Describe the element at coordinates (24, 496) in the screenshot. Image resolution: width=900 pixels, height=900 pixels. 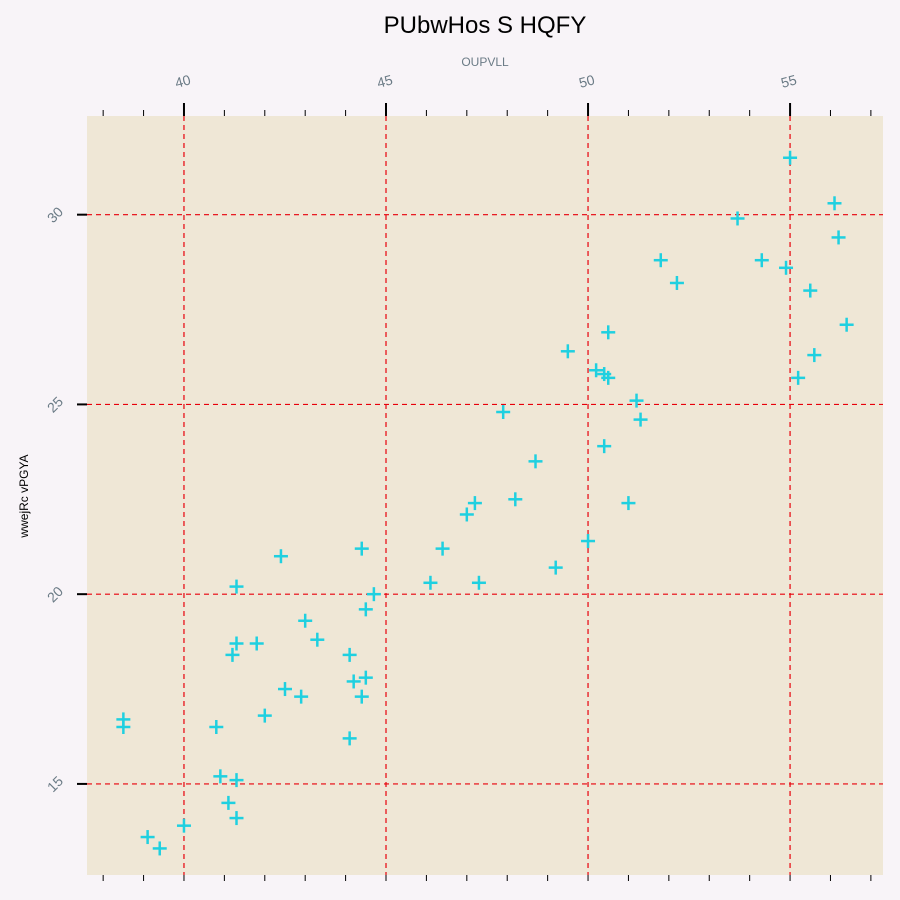
I see `y-axis-label: wwejRc vPGYA` at that location.